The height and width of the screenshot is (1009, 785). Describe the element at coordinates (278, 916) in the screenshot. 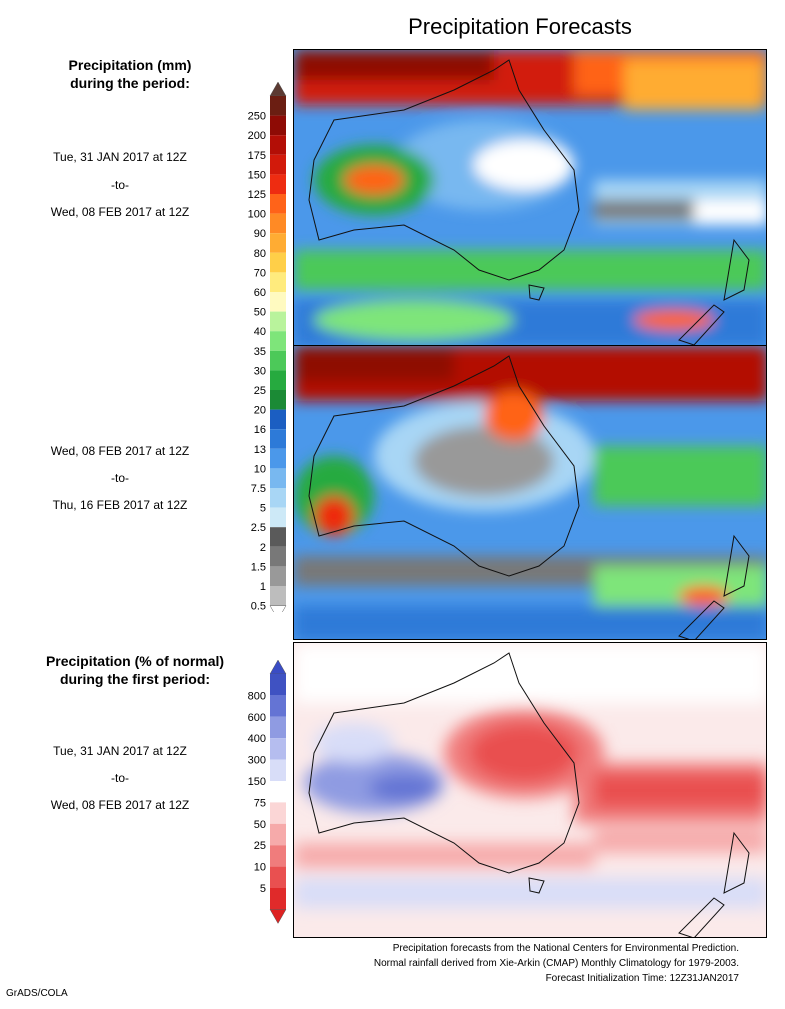

I see `pct-scale-bottom-arrow` at that location.